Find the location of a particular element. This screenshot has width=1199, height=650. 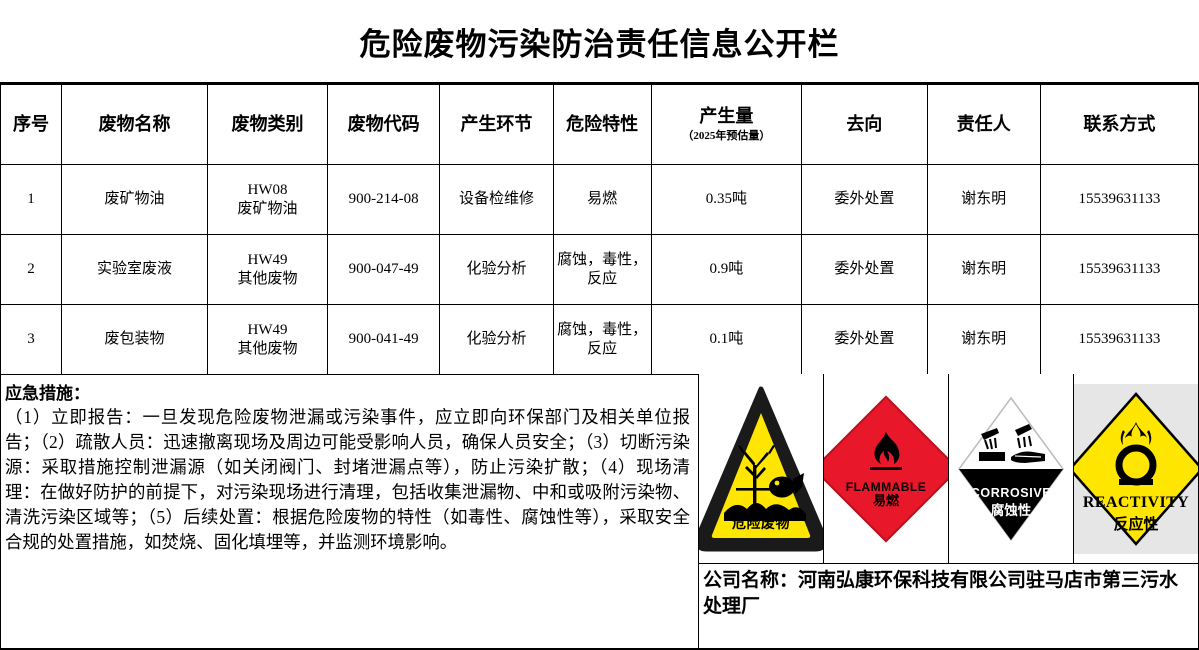

hazardous-waste-triangle-svg is located at coordinates (761, 468).